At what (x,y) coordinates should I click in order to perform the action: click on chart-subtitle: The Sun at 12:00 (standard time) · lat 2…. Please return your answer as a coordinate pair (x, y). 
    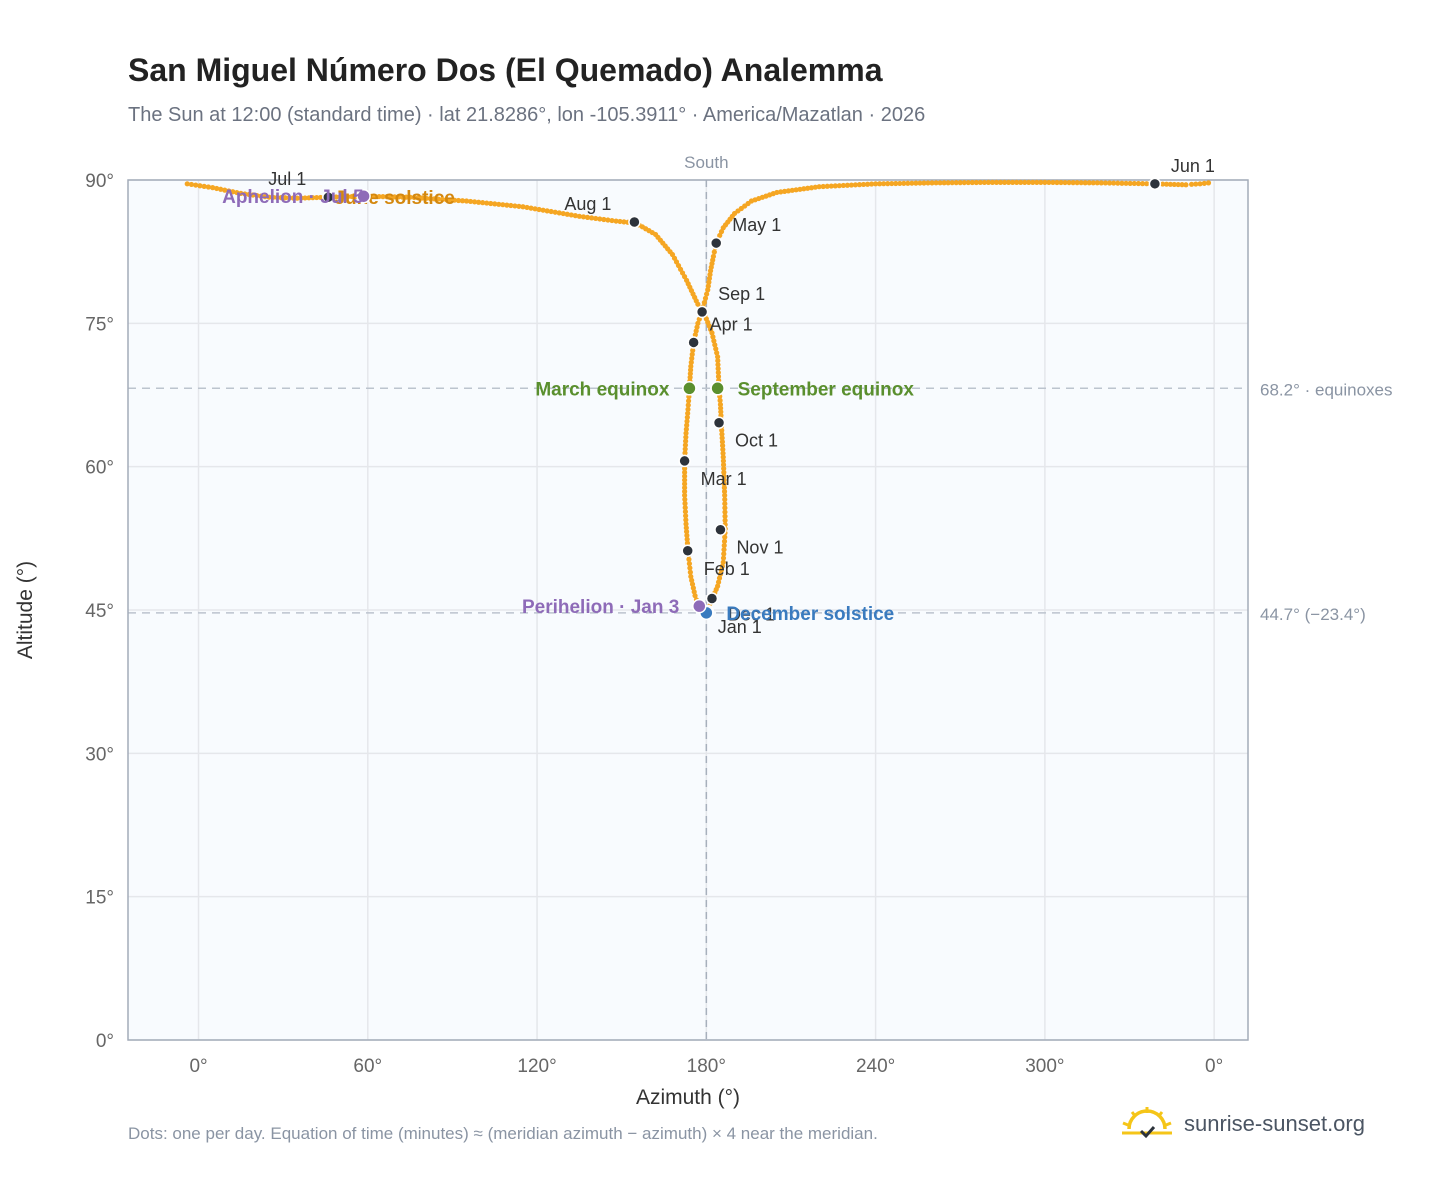
    Looking at the image, I should click on (527, 115).